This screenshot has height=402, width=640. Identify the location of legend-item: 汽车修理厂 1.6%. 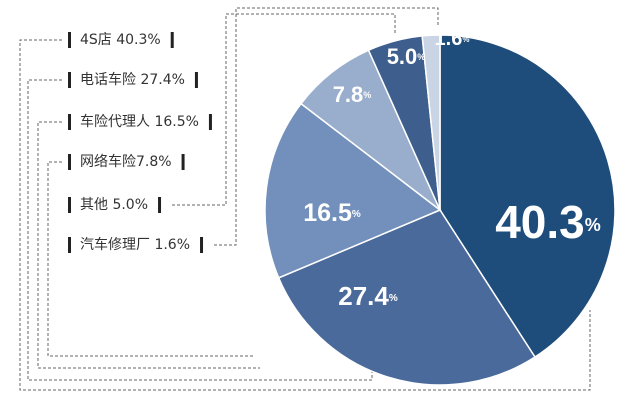
(136, 244).